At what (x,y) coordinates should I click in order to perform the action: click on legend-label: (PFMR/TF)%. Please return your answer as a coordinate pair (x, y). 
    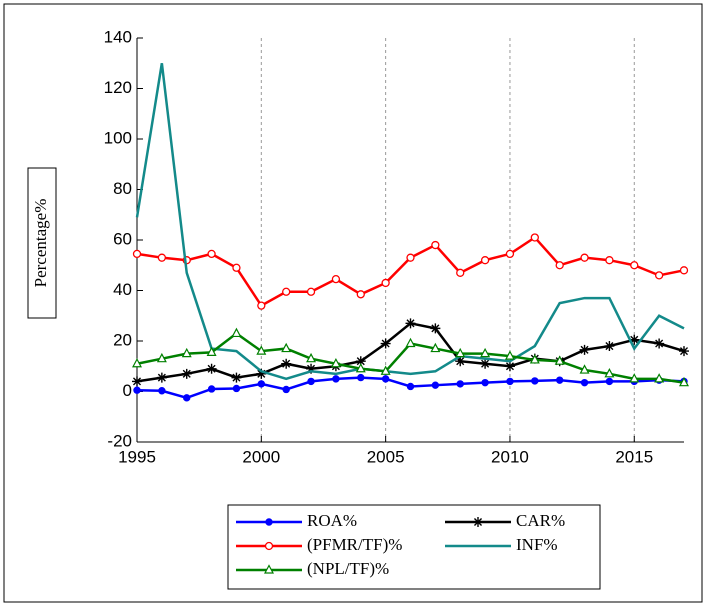
    Looking at the image, I should click on (354, 544).